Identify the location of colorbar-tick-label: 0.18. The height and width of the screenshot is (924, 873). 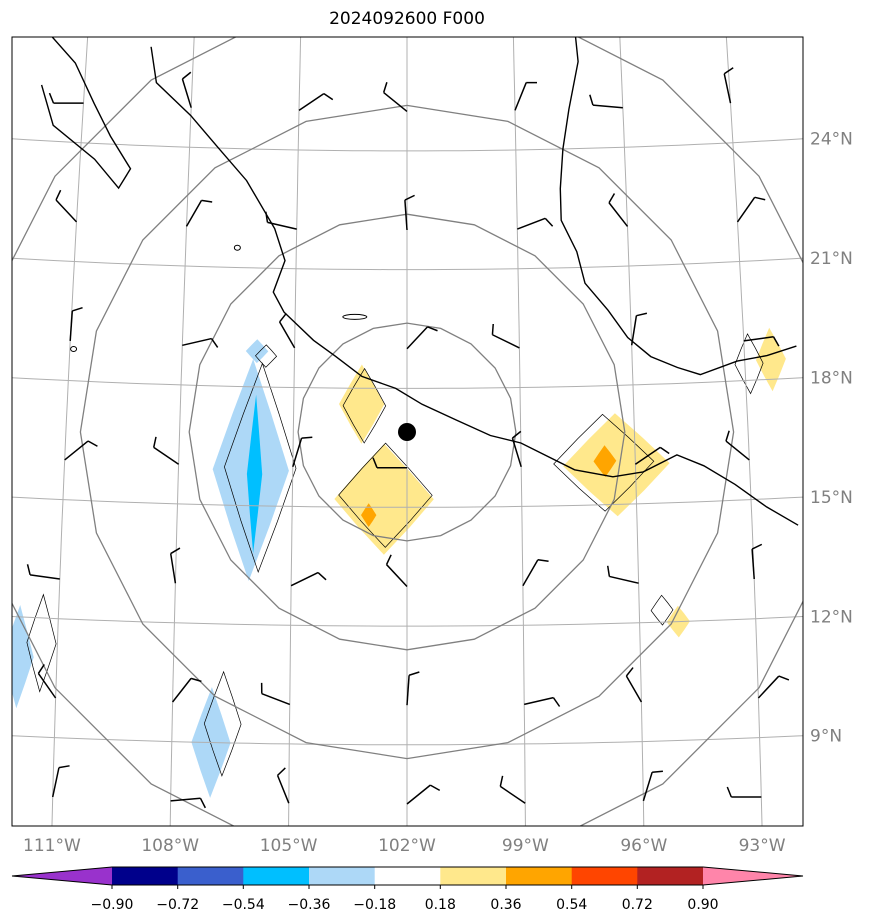
(440, 905).